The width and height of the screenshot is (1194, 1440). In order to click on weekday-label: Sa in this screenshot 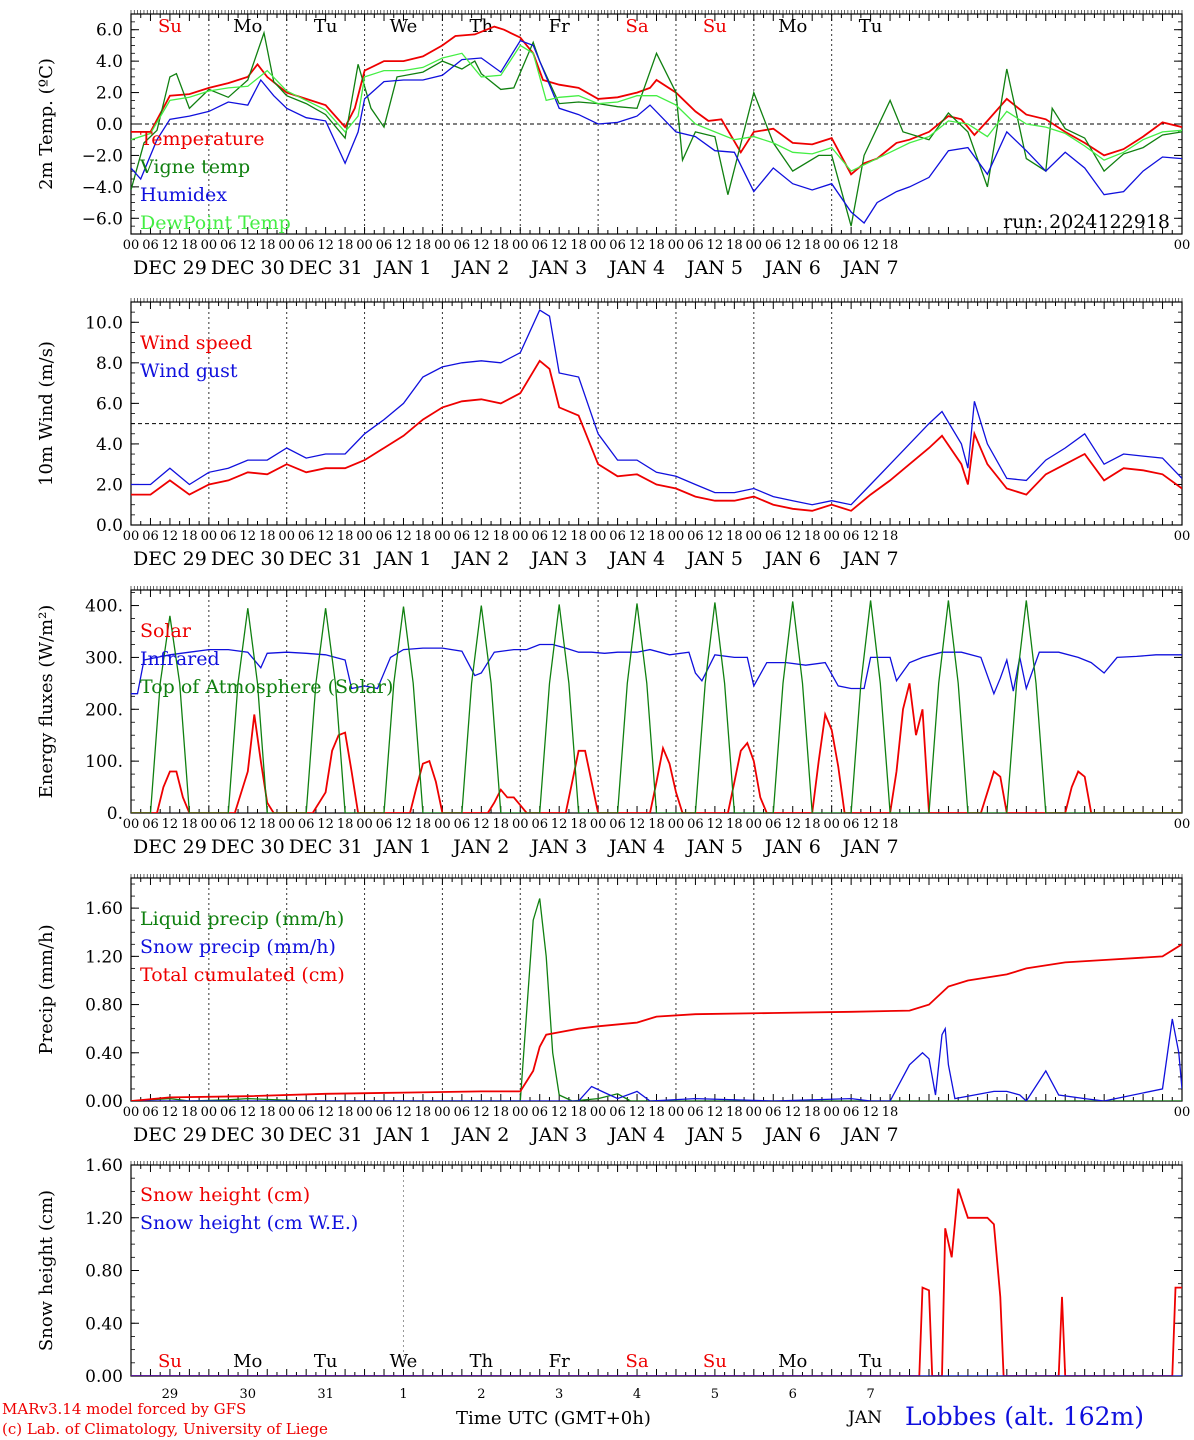, I will do `click(637, 26)`.